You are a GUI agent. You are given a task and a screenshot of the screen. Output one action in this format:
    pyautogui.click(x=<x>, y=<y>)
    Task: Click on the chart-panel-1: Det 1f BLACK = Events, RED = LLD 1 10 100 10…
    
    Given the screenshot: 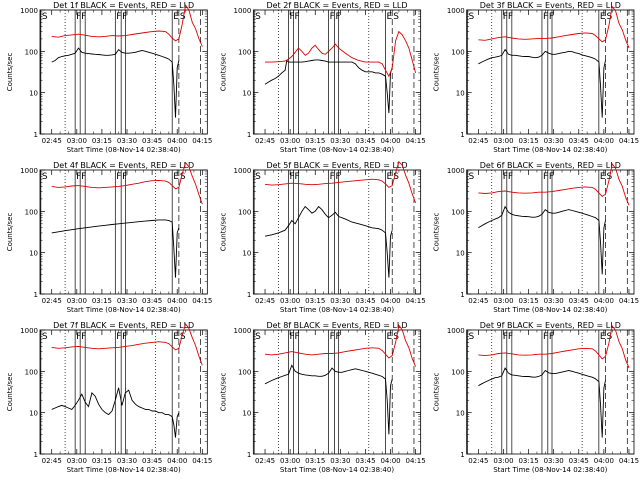 What is the action you would take?
    pyautogui.click(x=109, y=77)
    